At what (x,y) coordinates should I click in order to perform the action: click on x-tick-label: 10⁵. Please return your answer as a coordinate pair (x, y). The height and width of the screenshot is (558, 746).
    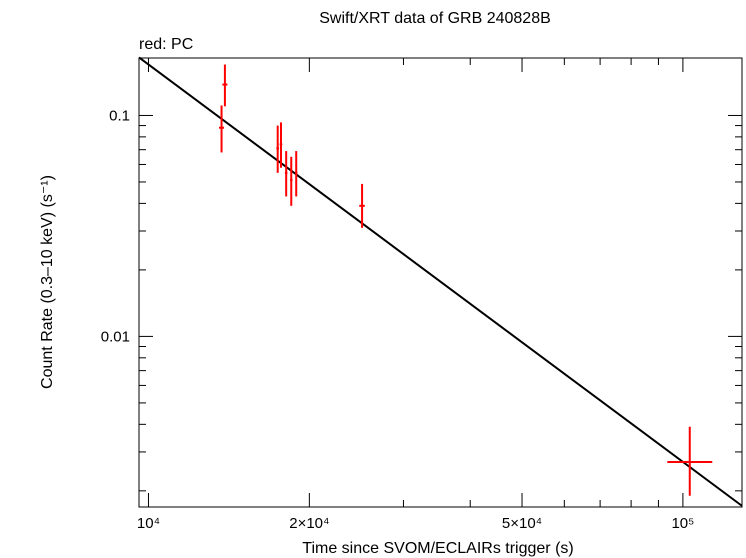
    Looking at the image, I should click on (682, 523).